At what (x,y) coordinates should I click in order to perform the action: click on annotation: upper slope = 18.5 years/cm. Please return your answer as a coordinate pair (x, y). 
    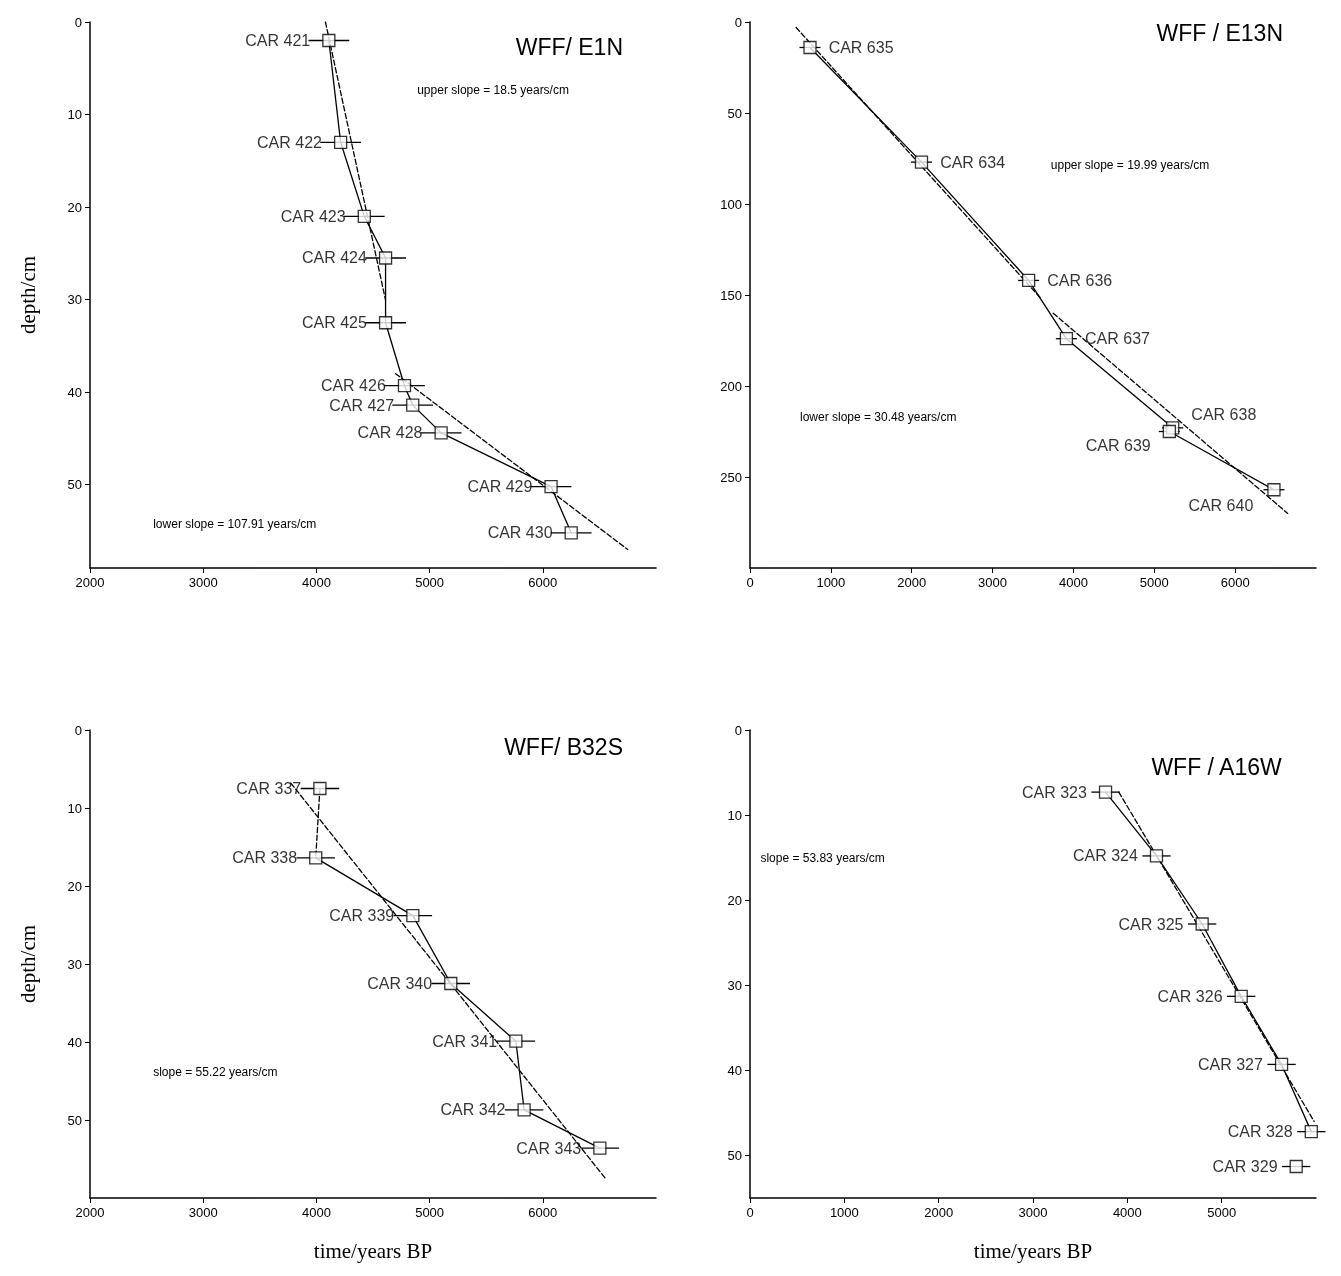
    Looking at the image, I should click on (493, 89).